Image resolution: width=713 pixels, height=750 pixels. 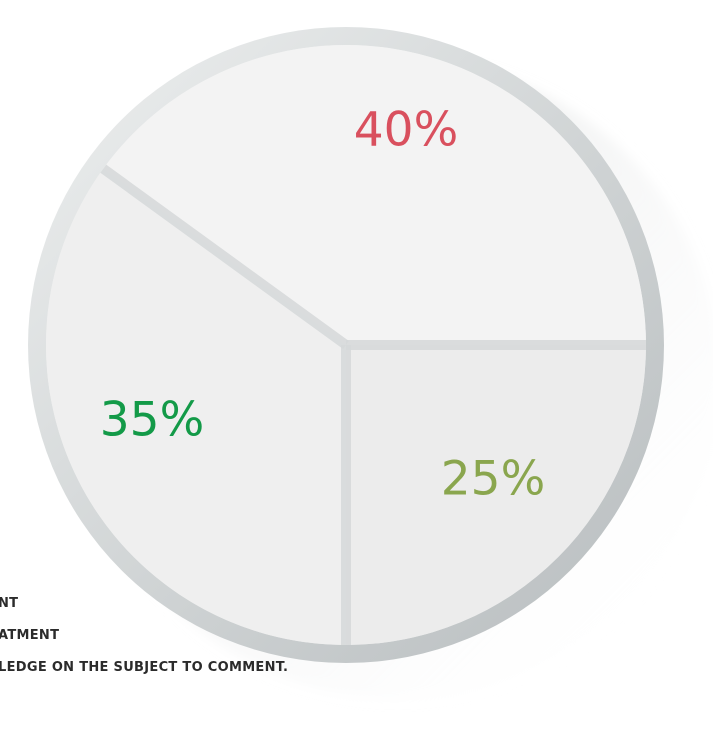 I want to click on slice-label-2: 25%, so click(x=493, y=479).